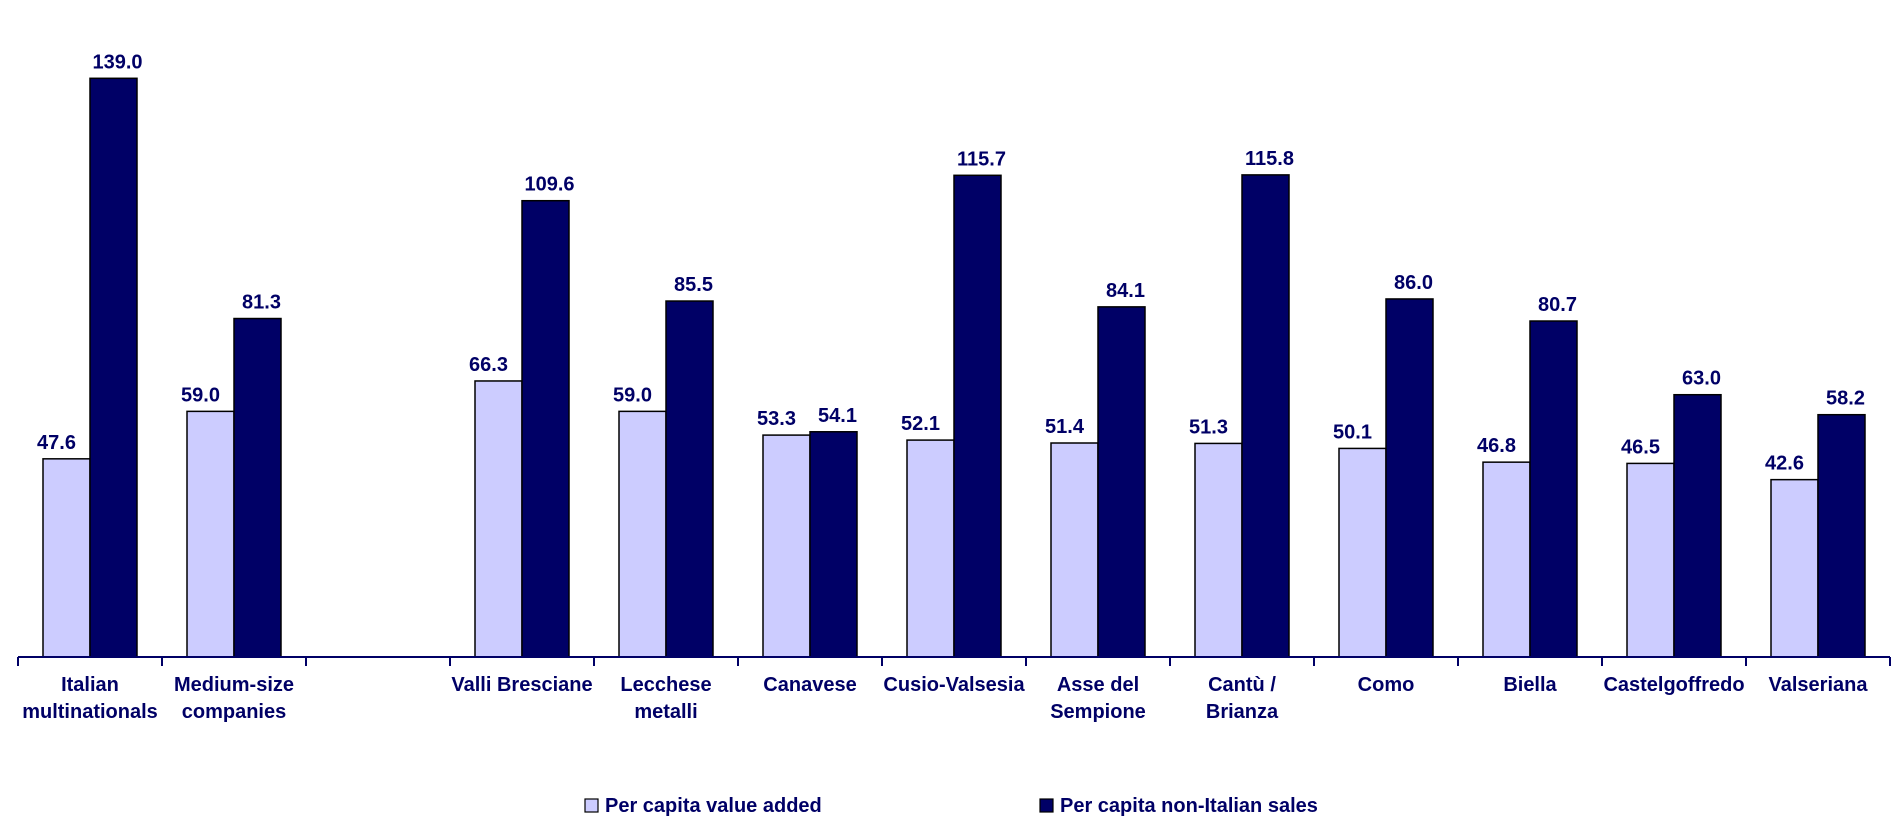  Describe the element at coordinates (488, 365) in the screenshot. I see `data-label: 66.3` at that location.